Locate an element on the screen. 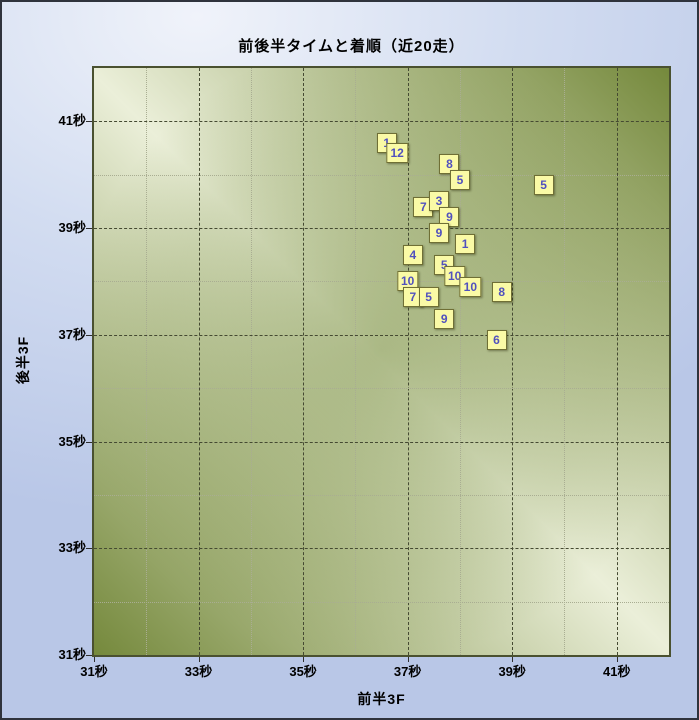  data-point-marker: 7 is located at coordinates (412, 297).